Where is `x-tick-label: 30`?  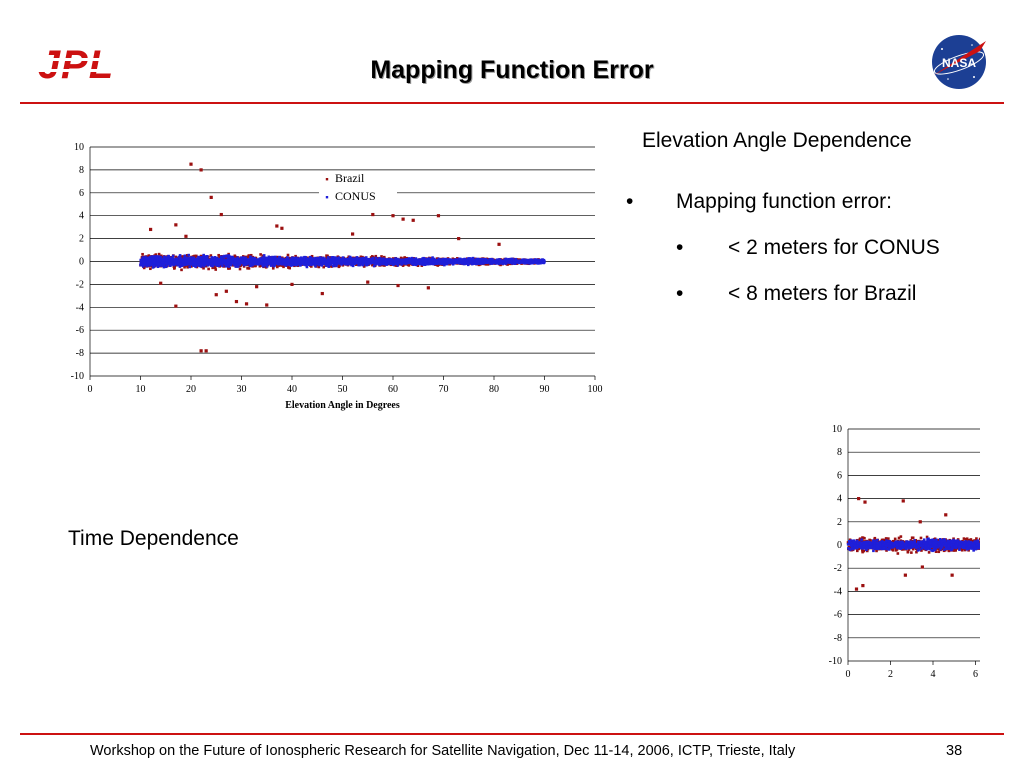
x-tick-label: 30 is located at coordinates (242, 389).